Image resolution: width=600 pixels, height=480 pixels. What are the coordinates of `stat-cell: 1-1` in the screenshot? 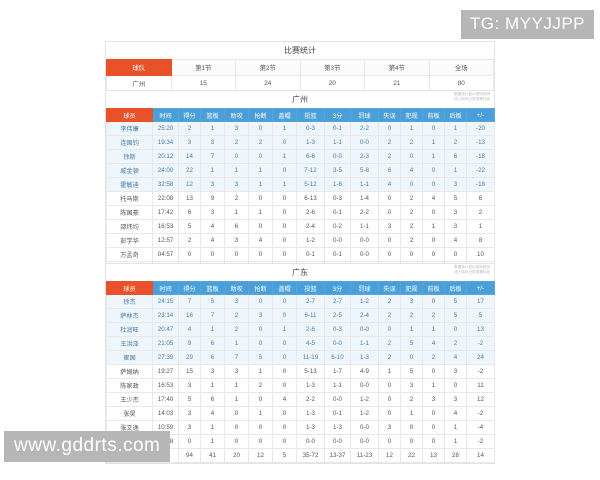 It's located at (364, 343).